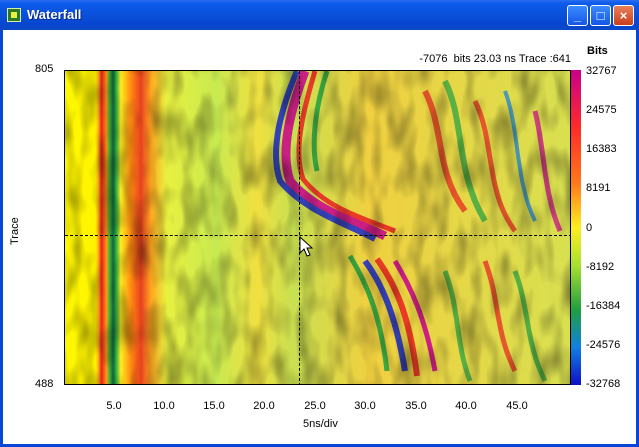  What do you see at coordinates (601, 110) in the screenshot?
I see `colorbar-tick: 24575` at bounding box center [601, 110].